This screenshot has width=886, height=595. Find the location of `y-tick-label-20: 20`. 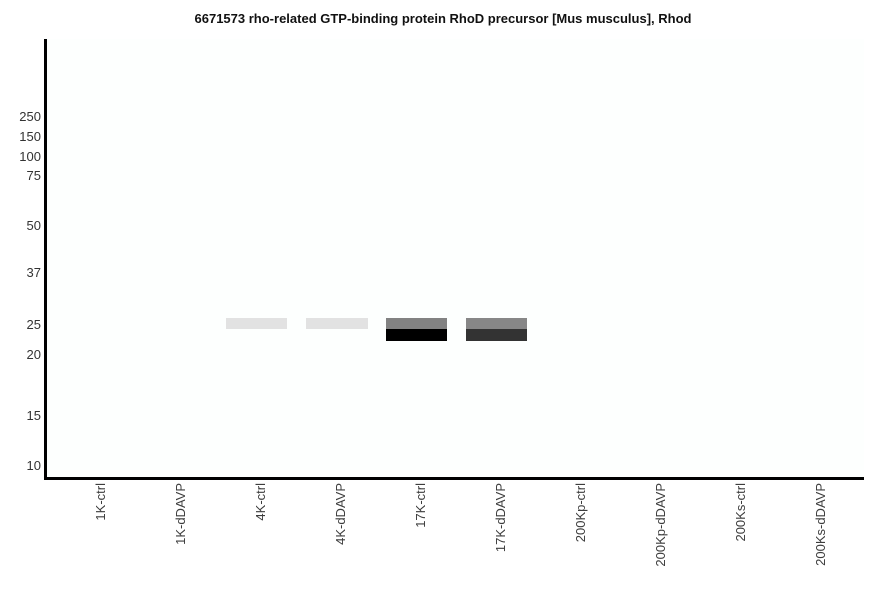

y-tick-label-20: 20 is located at coordinates (33, 354).